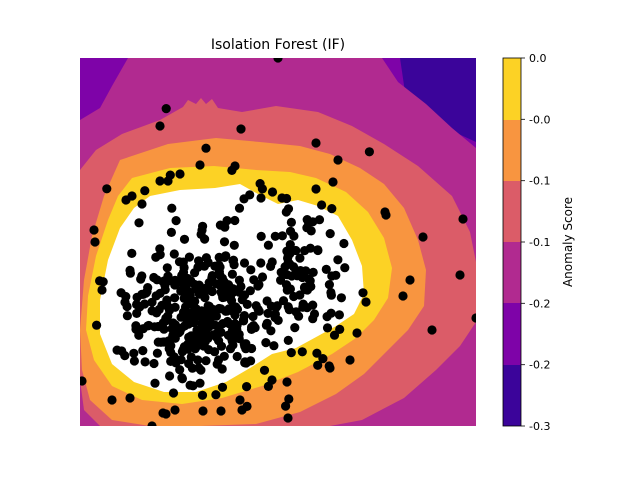 The width and height of the screenshot is (640, 480). What do you see at coordinates (539, 242) in the screenshot?
I see `colorbar-tick-label: -0.1` at bounding box center [539, 242].